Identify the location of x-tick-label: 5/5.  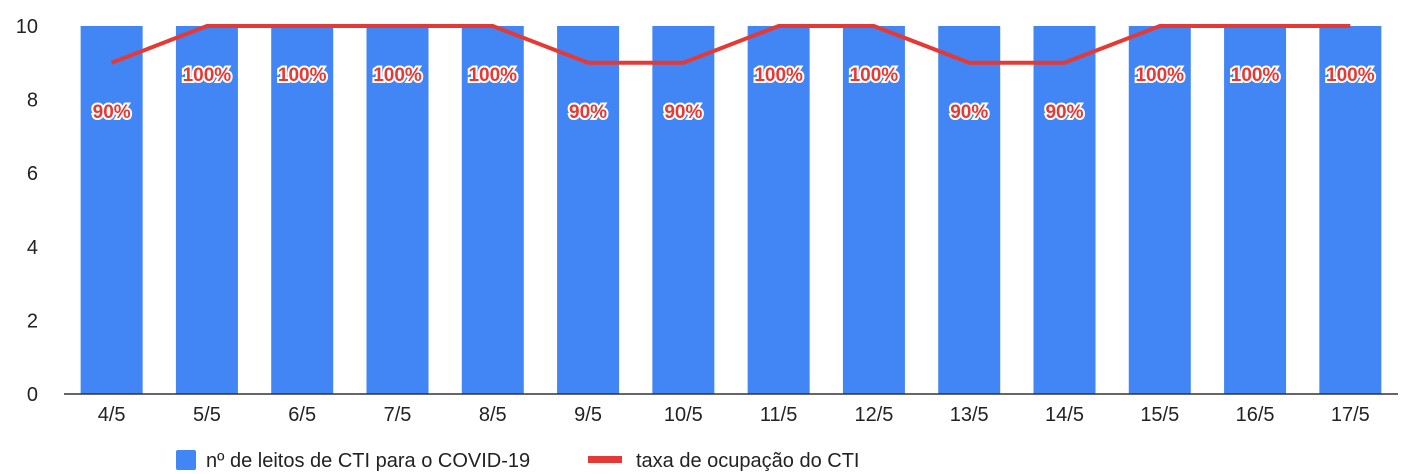
(207, 415).